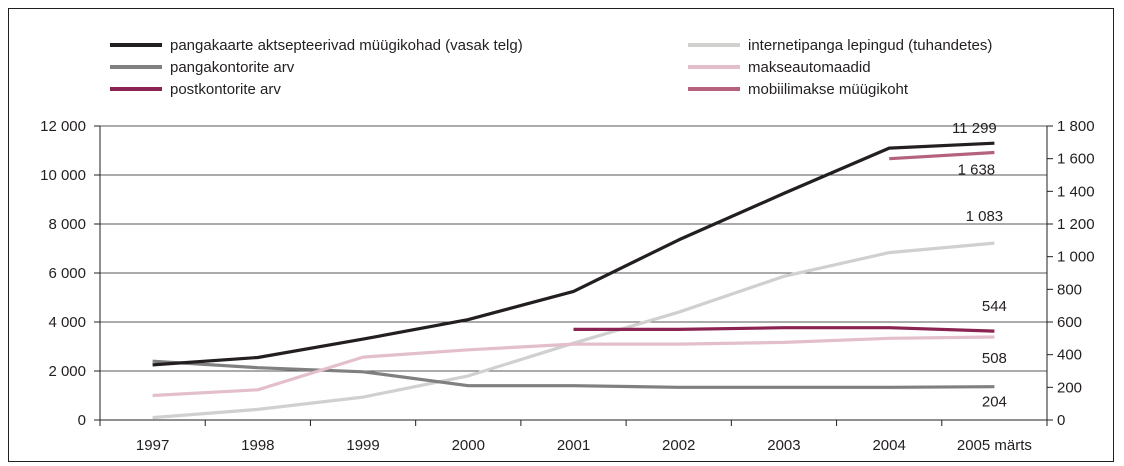 The image size is (1124, 466). I want to click on y-right-tick-label: 200, so click(1069, 387).